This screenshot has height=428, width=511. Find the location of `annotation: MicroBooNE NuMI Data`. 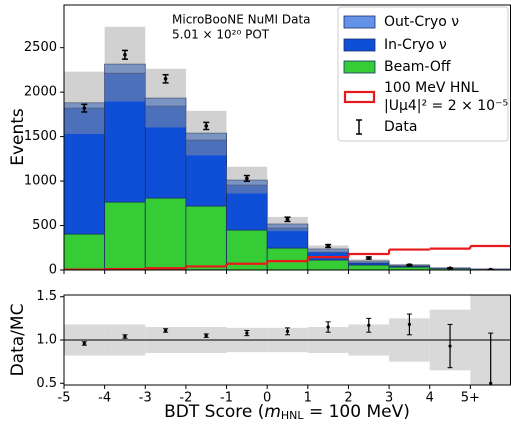

annotation: MicroBooNE NuMI Data is located at coordinates (241, 20).